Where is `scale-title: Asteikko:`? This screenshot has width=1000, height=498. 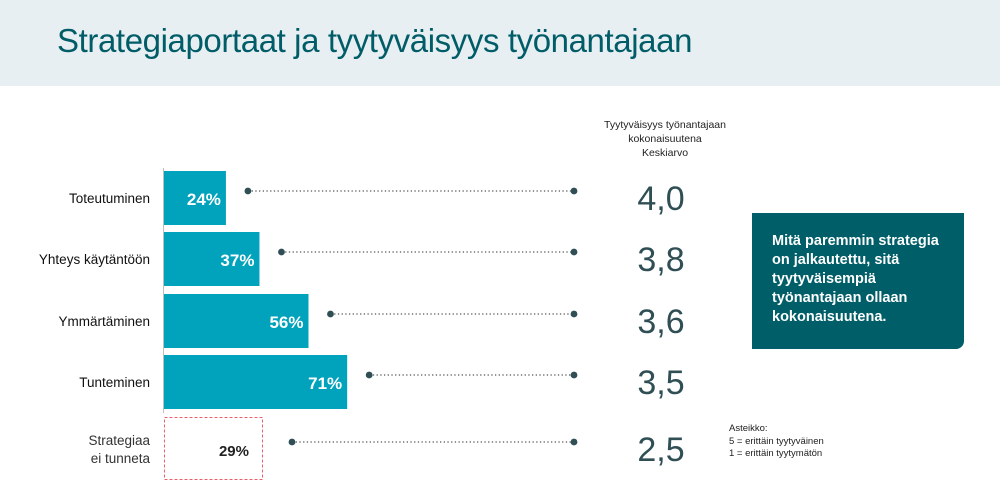 scale-title: Asteikko: is located at coordinates (748, 428).